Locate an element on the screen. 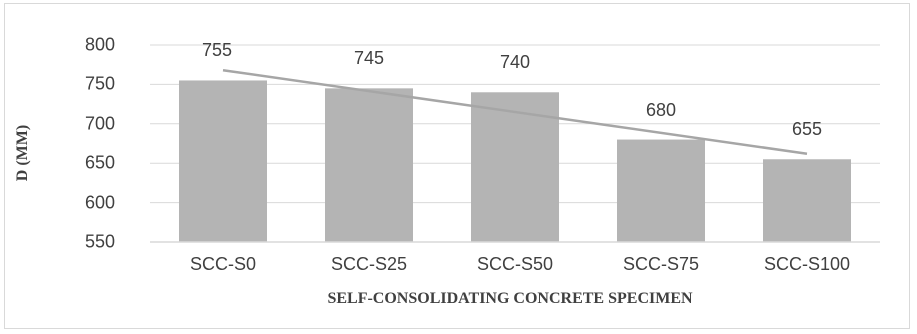  y-tick-label: 550 is located at coordinates (99, 241).